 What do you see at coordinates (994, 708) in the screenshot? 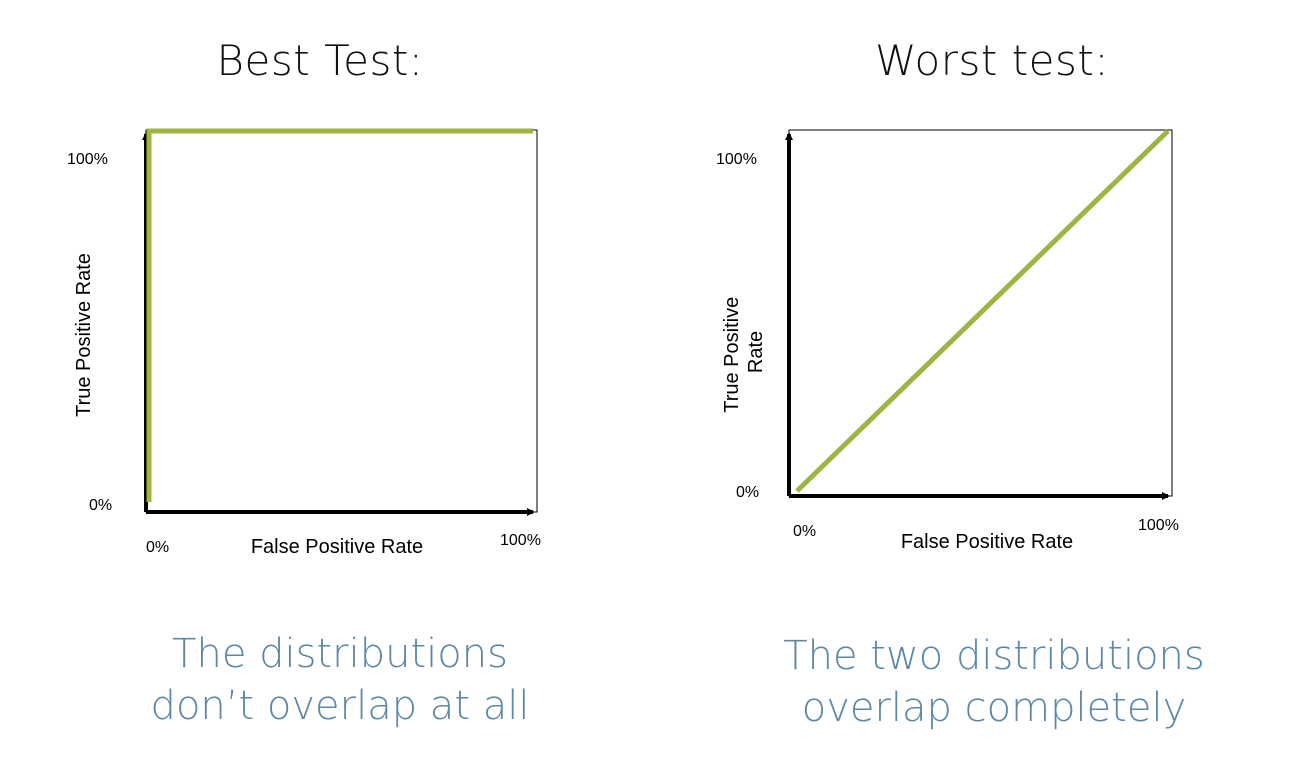
I see `caption-line: overlap completely` at bounding box center [994, 708].